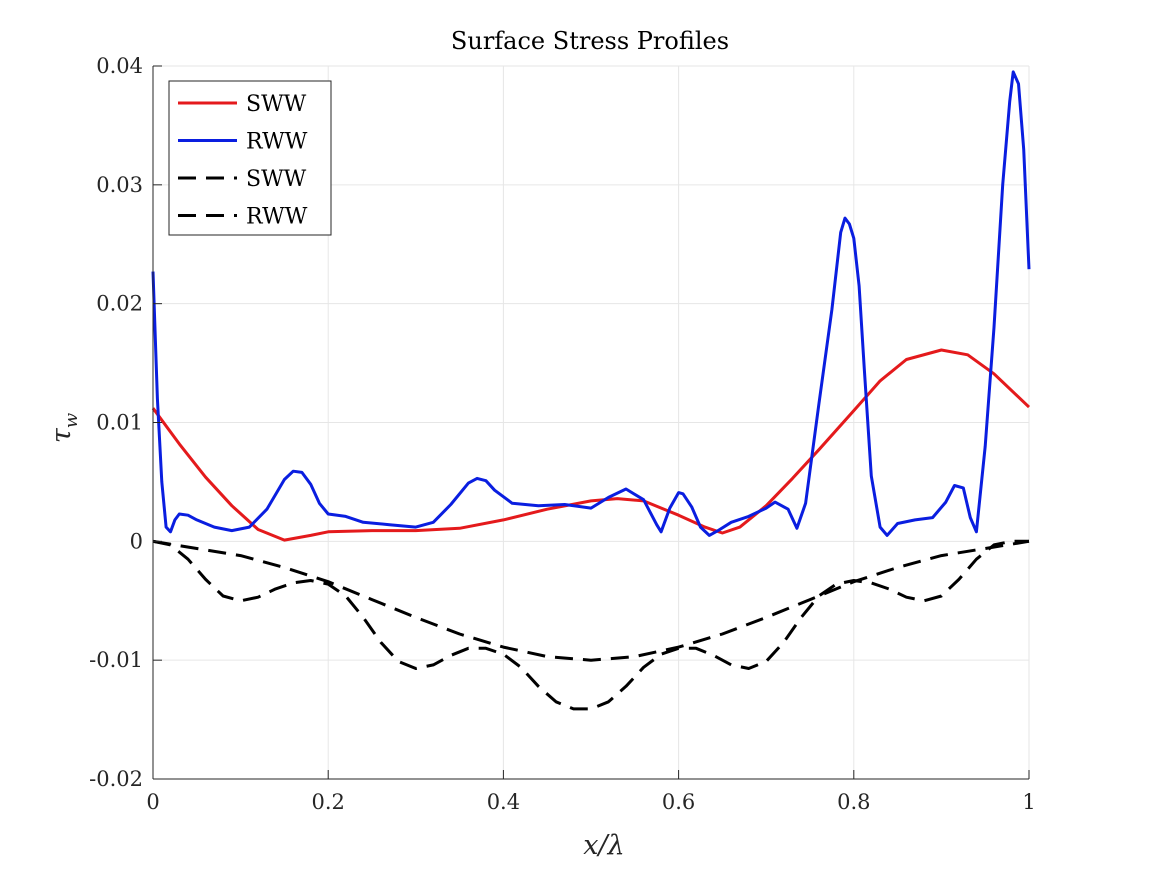 Image resolution: width=1167 pixels, height=875 pixels. I want to click on x-tick-label: 0.8, so click(853, 802).